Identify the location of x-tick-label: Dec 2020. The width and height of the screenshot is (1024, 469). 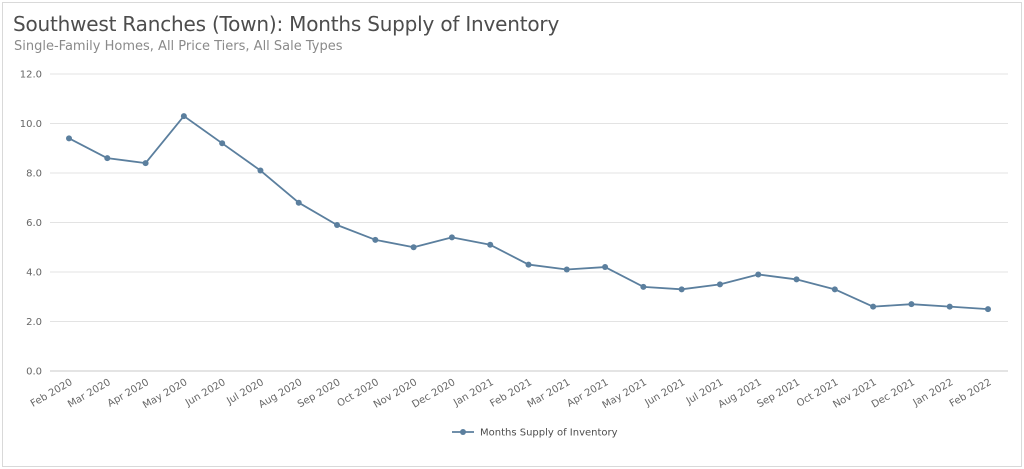
(433, 394).